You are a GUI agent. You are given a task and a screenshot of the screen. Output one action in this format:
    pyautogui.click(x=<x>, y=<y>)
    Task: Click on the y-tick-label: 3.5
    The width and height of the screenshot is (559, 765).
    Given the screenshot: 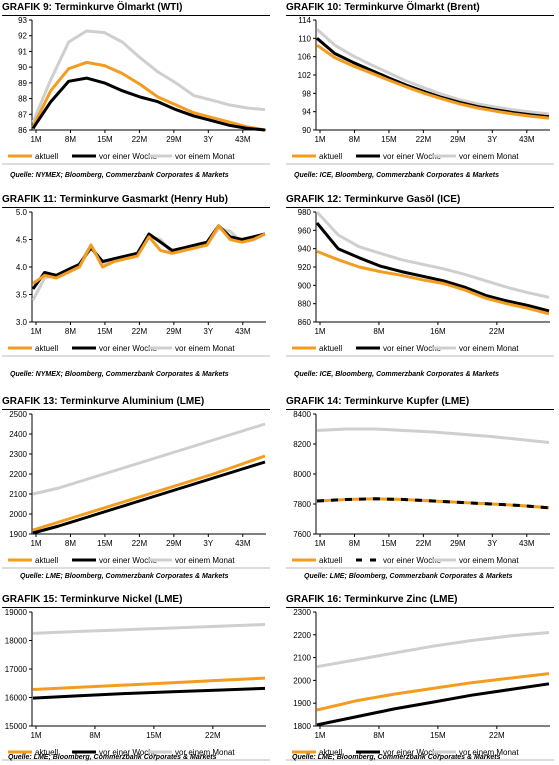 What is the action you would take?
    pyautogui.click(x=22, y=295)
    